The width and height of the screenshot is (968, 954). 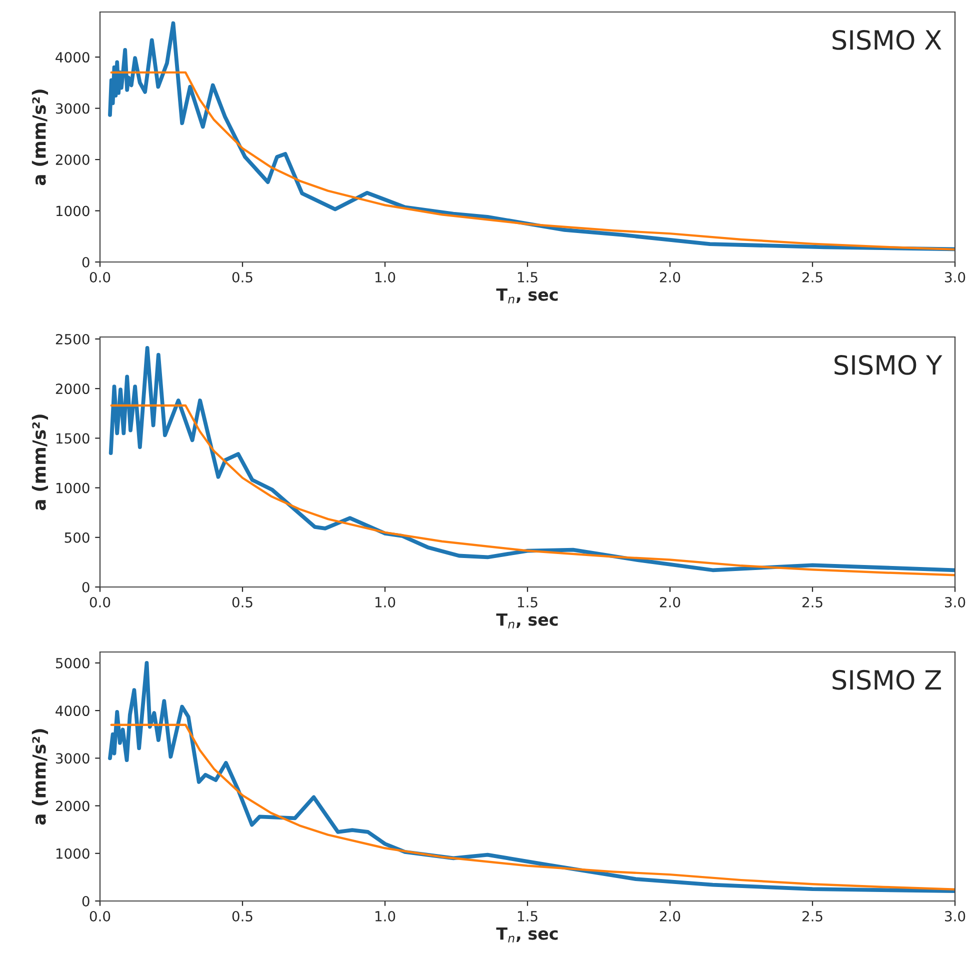 I want to click on y-tick-label: 1500, so click(x=73, y=438).